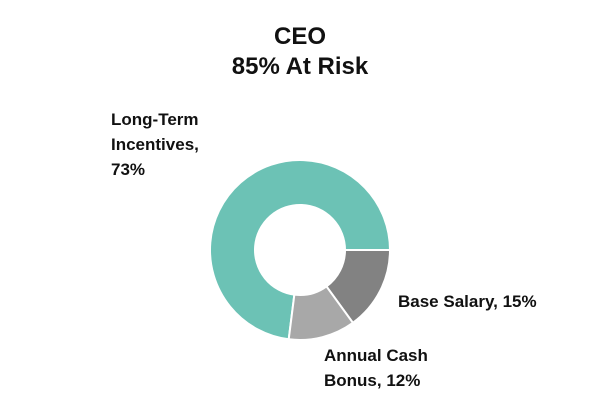 The image size is (600, 400). What do you see at coordinates (299, 36) in the screenshot?
I see `chart-title: CEO` at bounding box center [299, 36].